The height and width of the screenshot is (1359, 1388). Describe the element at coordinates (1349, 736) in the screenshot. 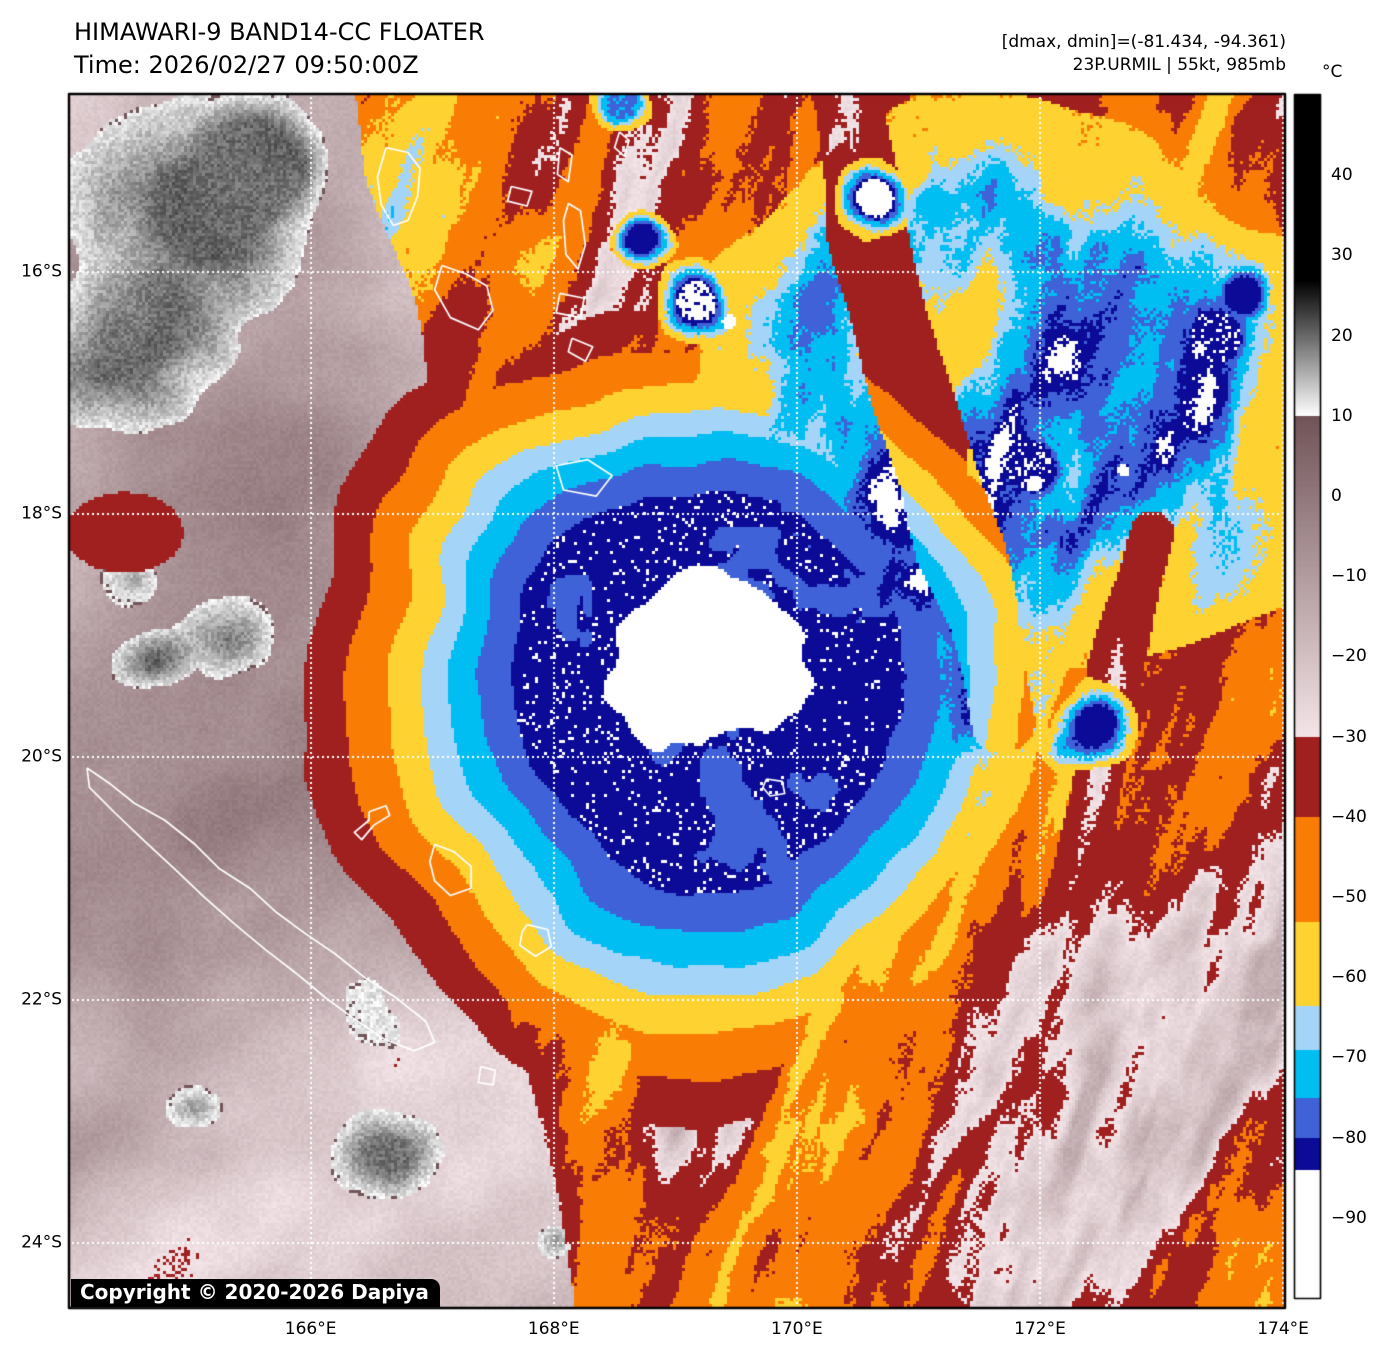

I see `colorbar-tick-label: −30` at that location.